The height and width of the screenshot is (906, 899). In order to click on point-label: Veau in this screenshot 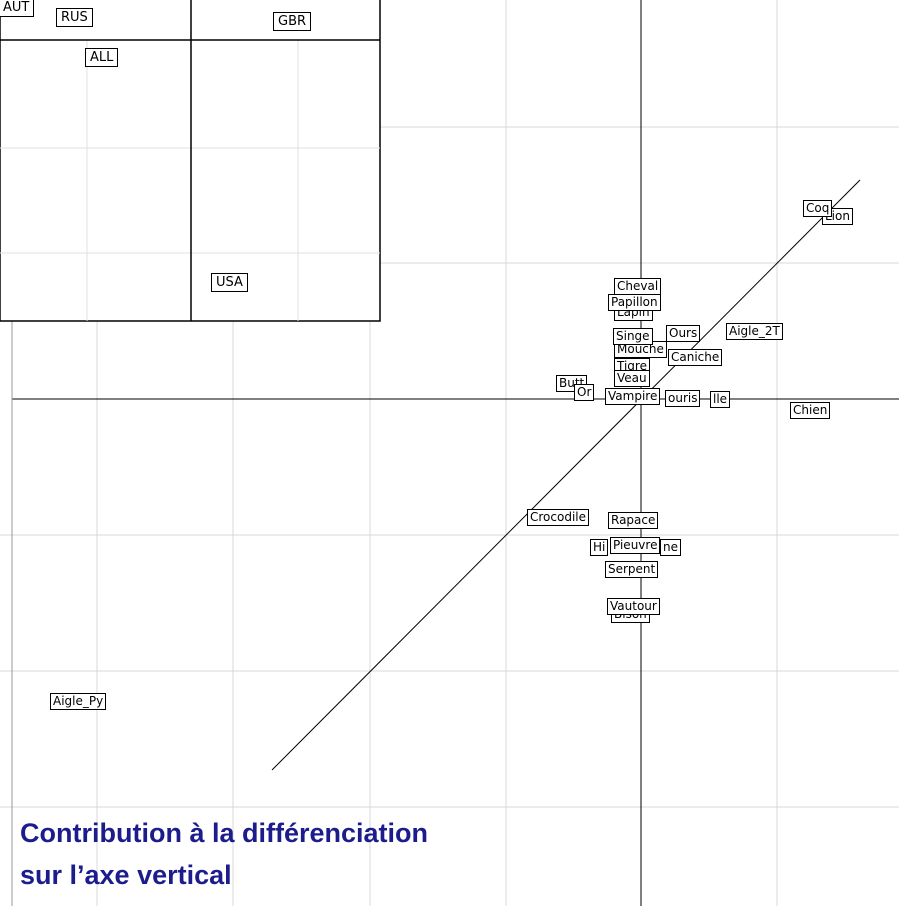, I will do `click(632, 378)`.